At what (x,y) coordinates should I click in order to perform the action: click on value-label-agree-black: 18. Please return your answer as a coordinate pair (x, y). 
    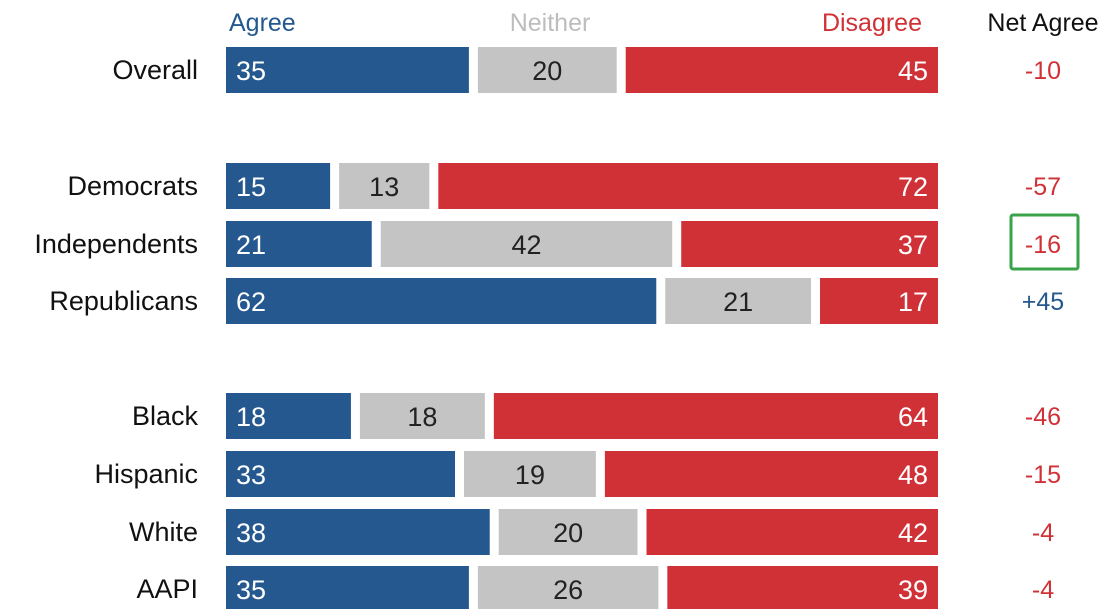
    Looking at the image, I should click on (251, 417).